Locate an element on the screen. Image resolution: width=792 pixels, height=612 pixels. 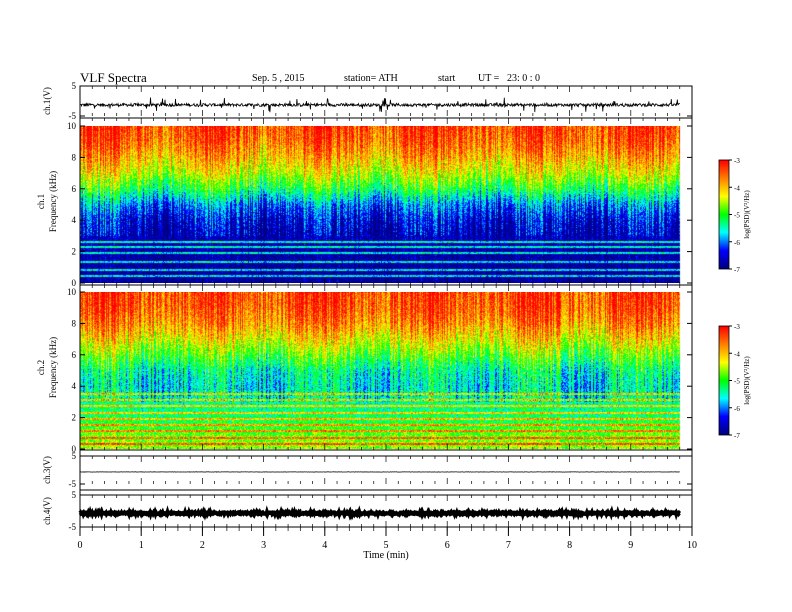
xaxis-tick-label-7: 7 is located at coordinates (508, 545).